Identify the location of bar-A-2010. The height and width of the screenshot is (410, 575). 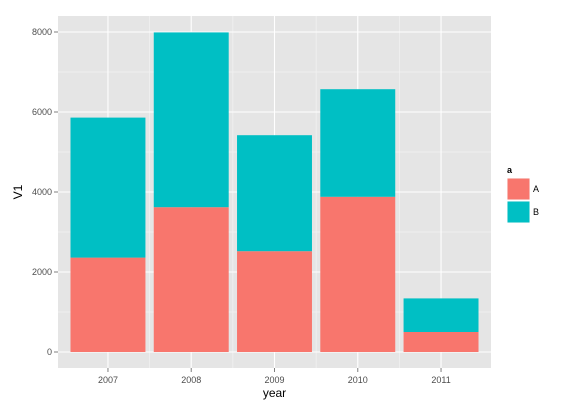
(358, 274).